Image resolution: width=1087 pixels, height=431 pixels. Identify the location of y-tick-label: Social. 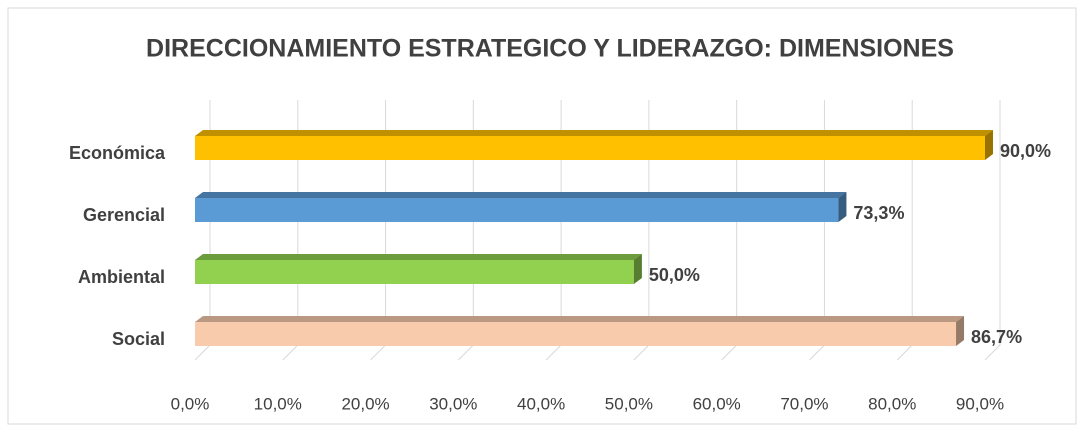
(138, 339).